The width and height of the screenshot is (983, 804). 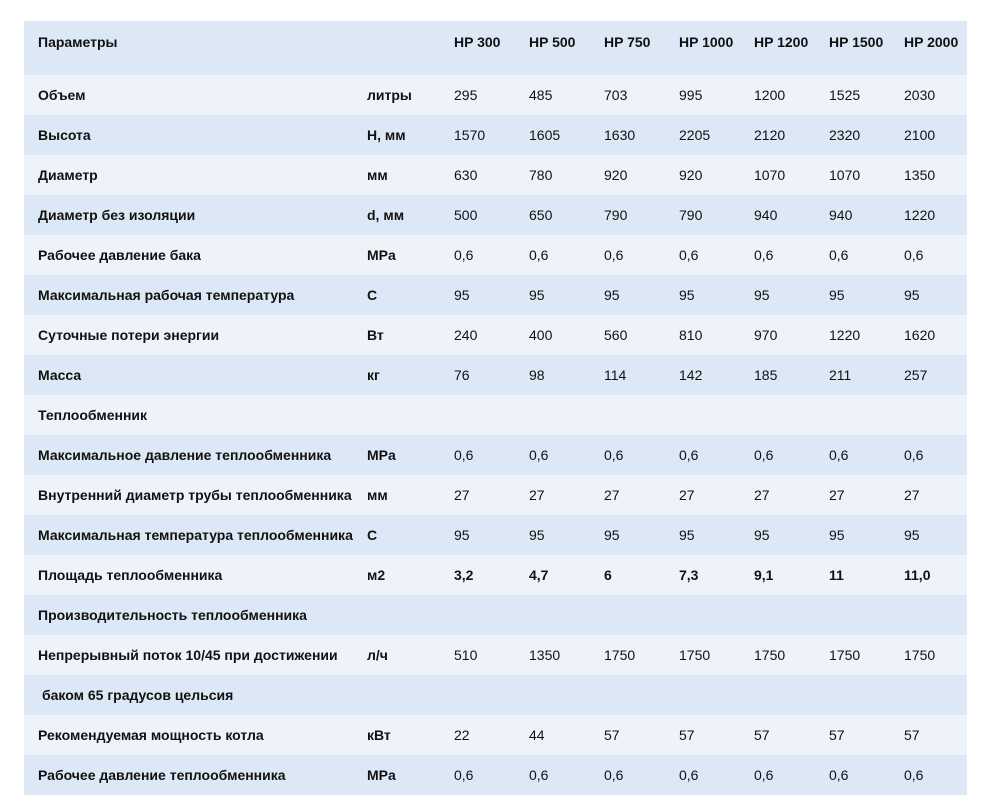 I want to click on row-value: 98, so click(x=566, y=375).